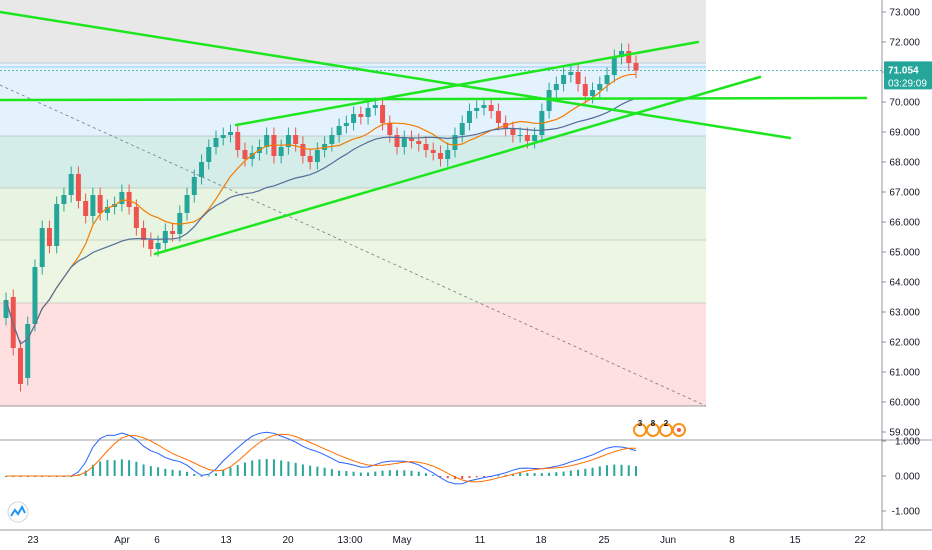 The image size is (932, 550). What do you see at coordinates (904, 403) in the screenshot?
I see `price-tick-label: 60.000` at bounding box center [904, 403].